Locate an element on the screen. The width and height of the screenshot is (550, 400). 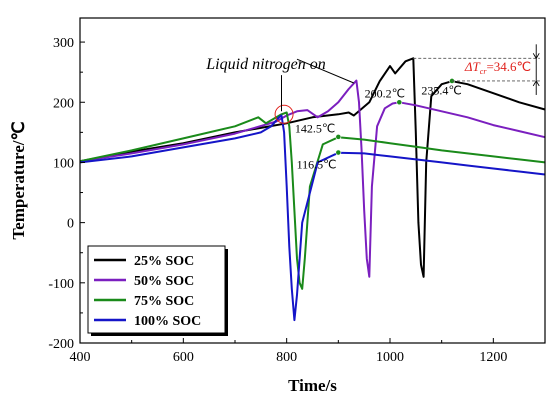
annotation-3: 142.5℃ is located at coordinates (315, 128).